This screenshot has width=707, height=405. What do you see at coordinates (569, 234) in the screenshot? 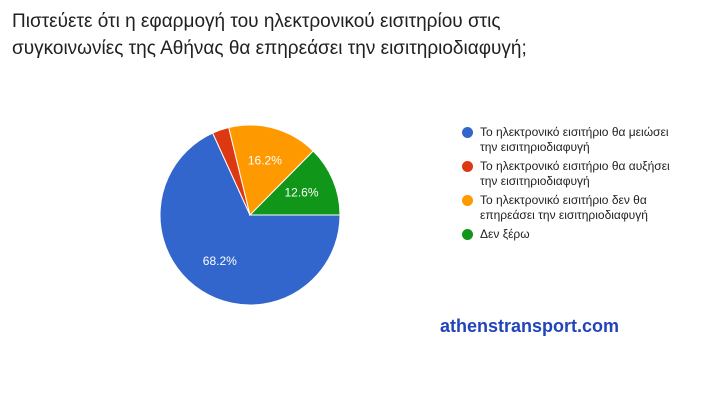
I see `legend-item: Δεν ξέρω` at bounding box center [569, 234].